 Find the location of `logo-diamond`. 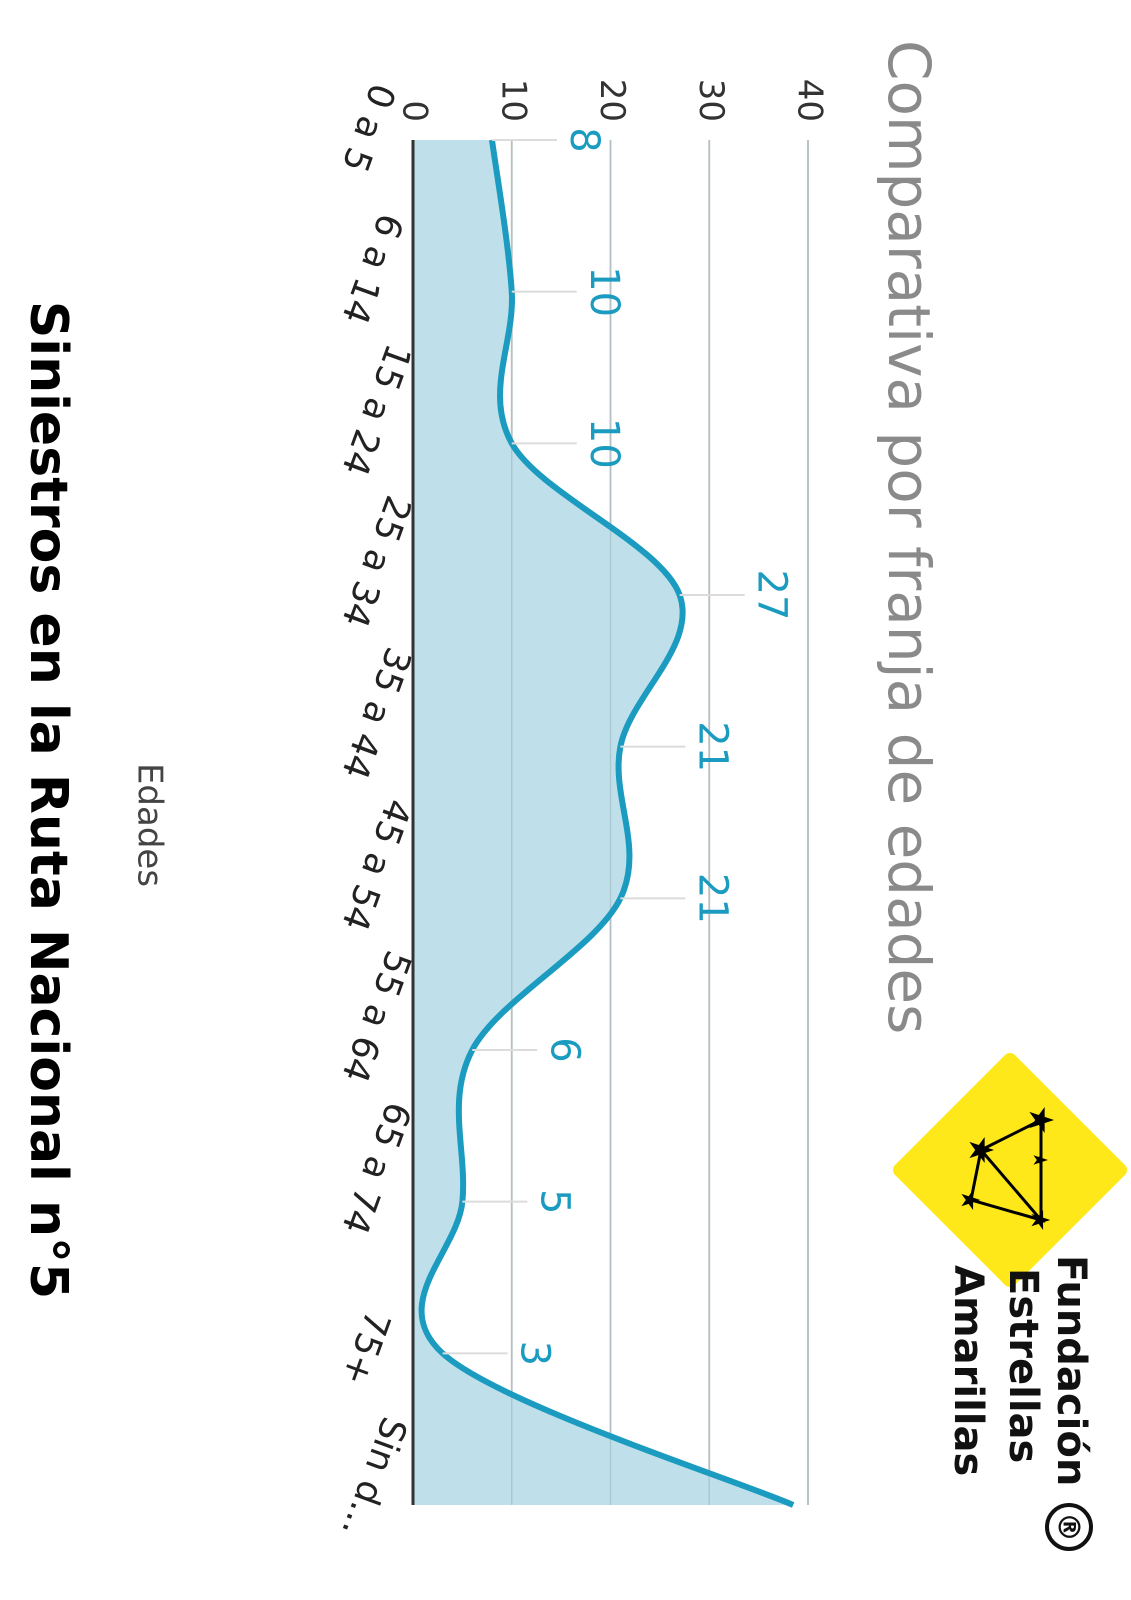

logo-diamond is located at coordinates (1010, 1170).